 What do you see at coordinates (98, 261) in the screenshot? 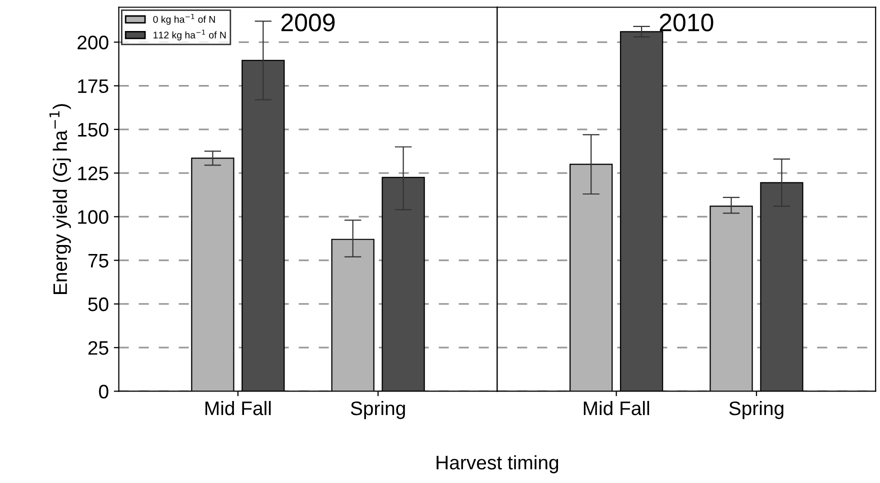
I see `y-tick-label: 75` at bounding box center [98, 261].